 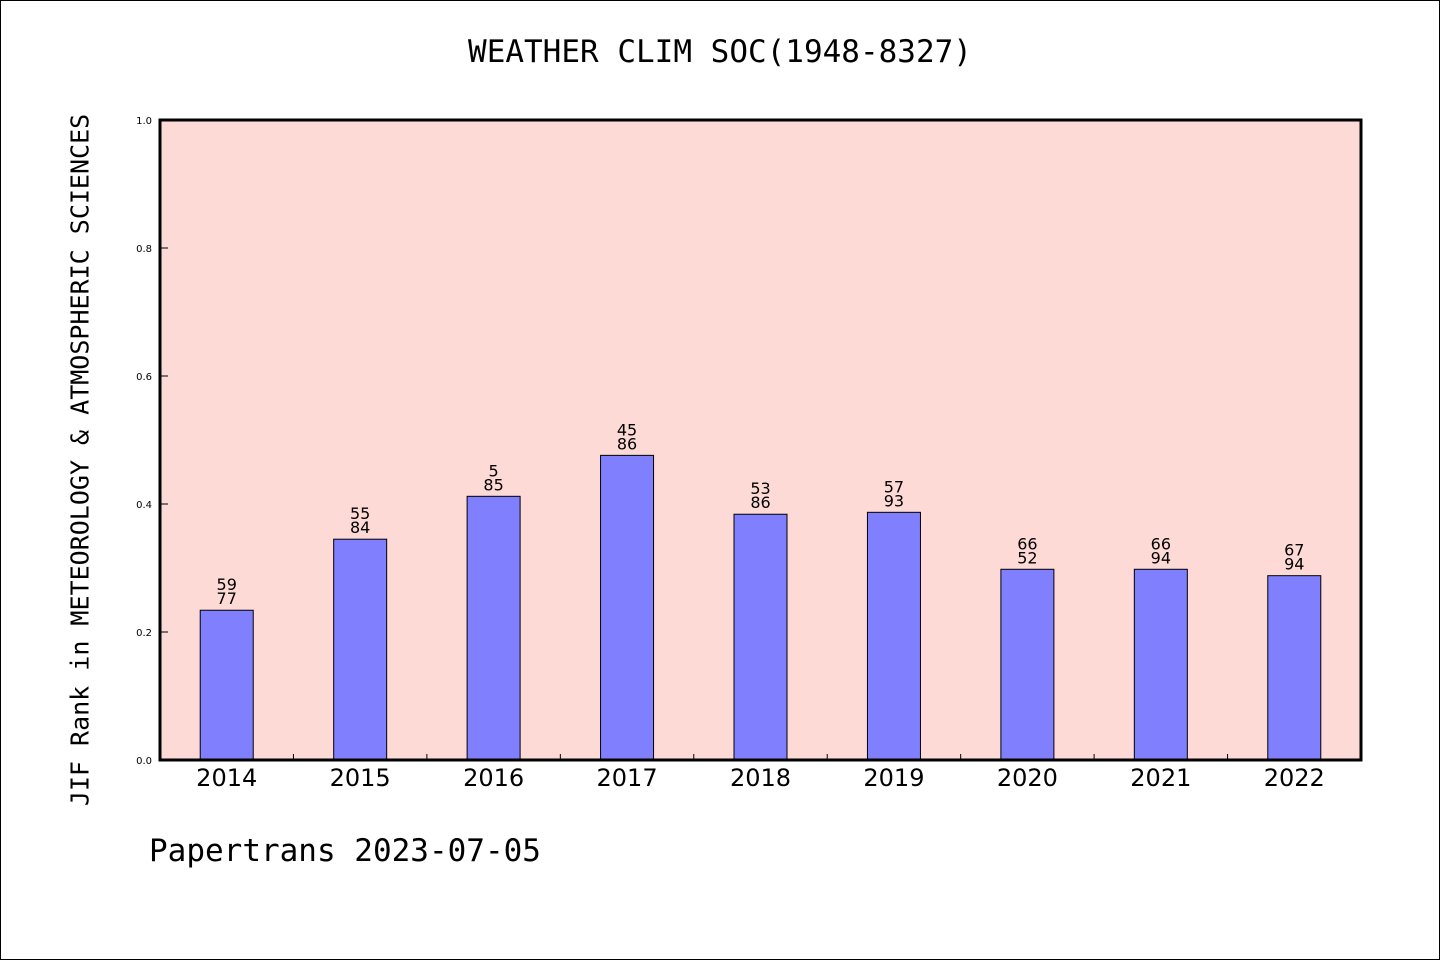 I want to click on footer-credit: Papertrans 2023-07-05, so click(x=345, y=851).